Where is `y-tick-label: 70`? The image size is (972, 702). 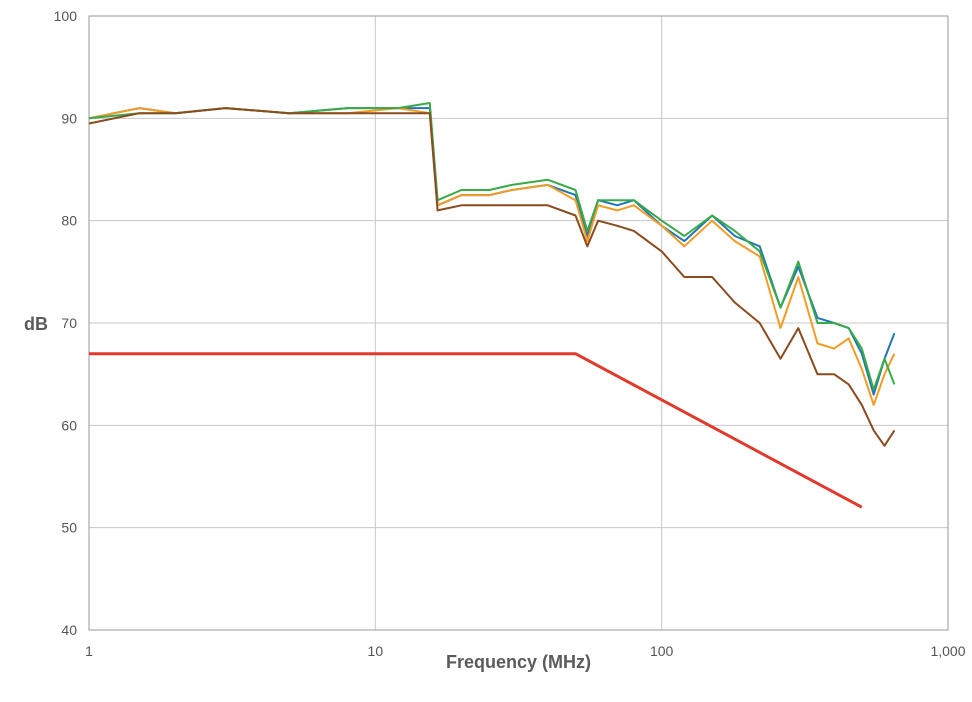 y-tick-label: 70 is located at coordinates (69, 323).